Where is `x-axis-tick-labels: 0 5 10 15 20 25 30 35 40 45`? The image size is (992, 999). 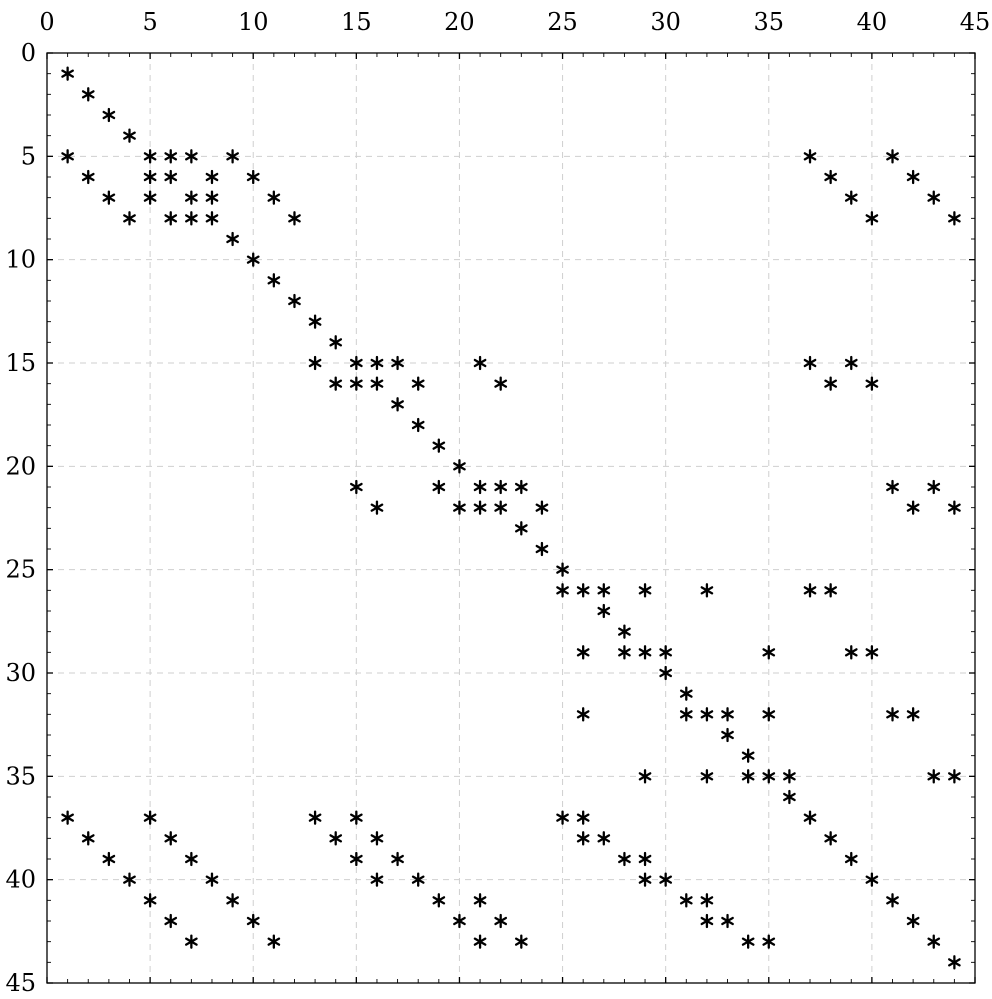 x-axis-tick-labels: 0 5 10 15 20 25 30 35 40 45 is located at coordinates (514, 22).